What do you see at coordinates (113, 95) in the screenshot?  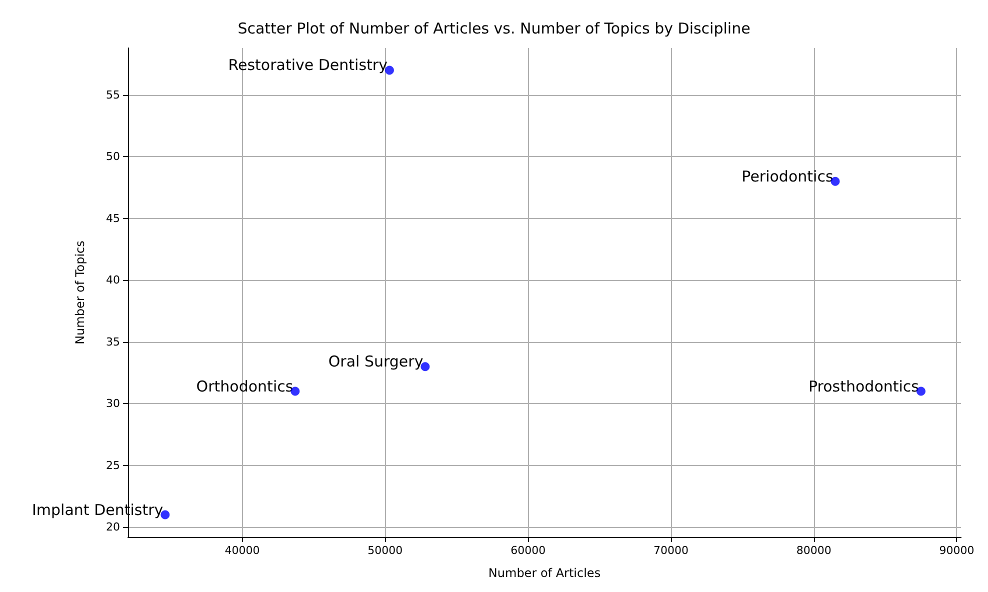 I see `y-tick-label: 55` at bounding box center [113, 95].